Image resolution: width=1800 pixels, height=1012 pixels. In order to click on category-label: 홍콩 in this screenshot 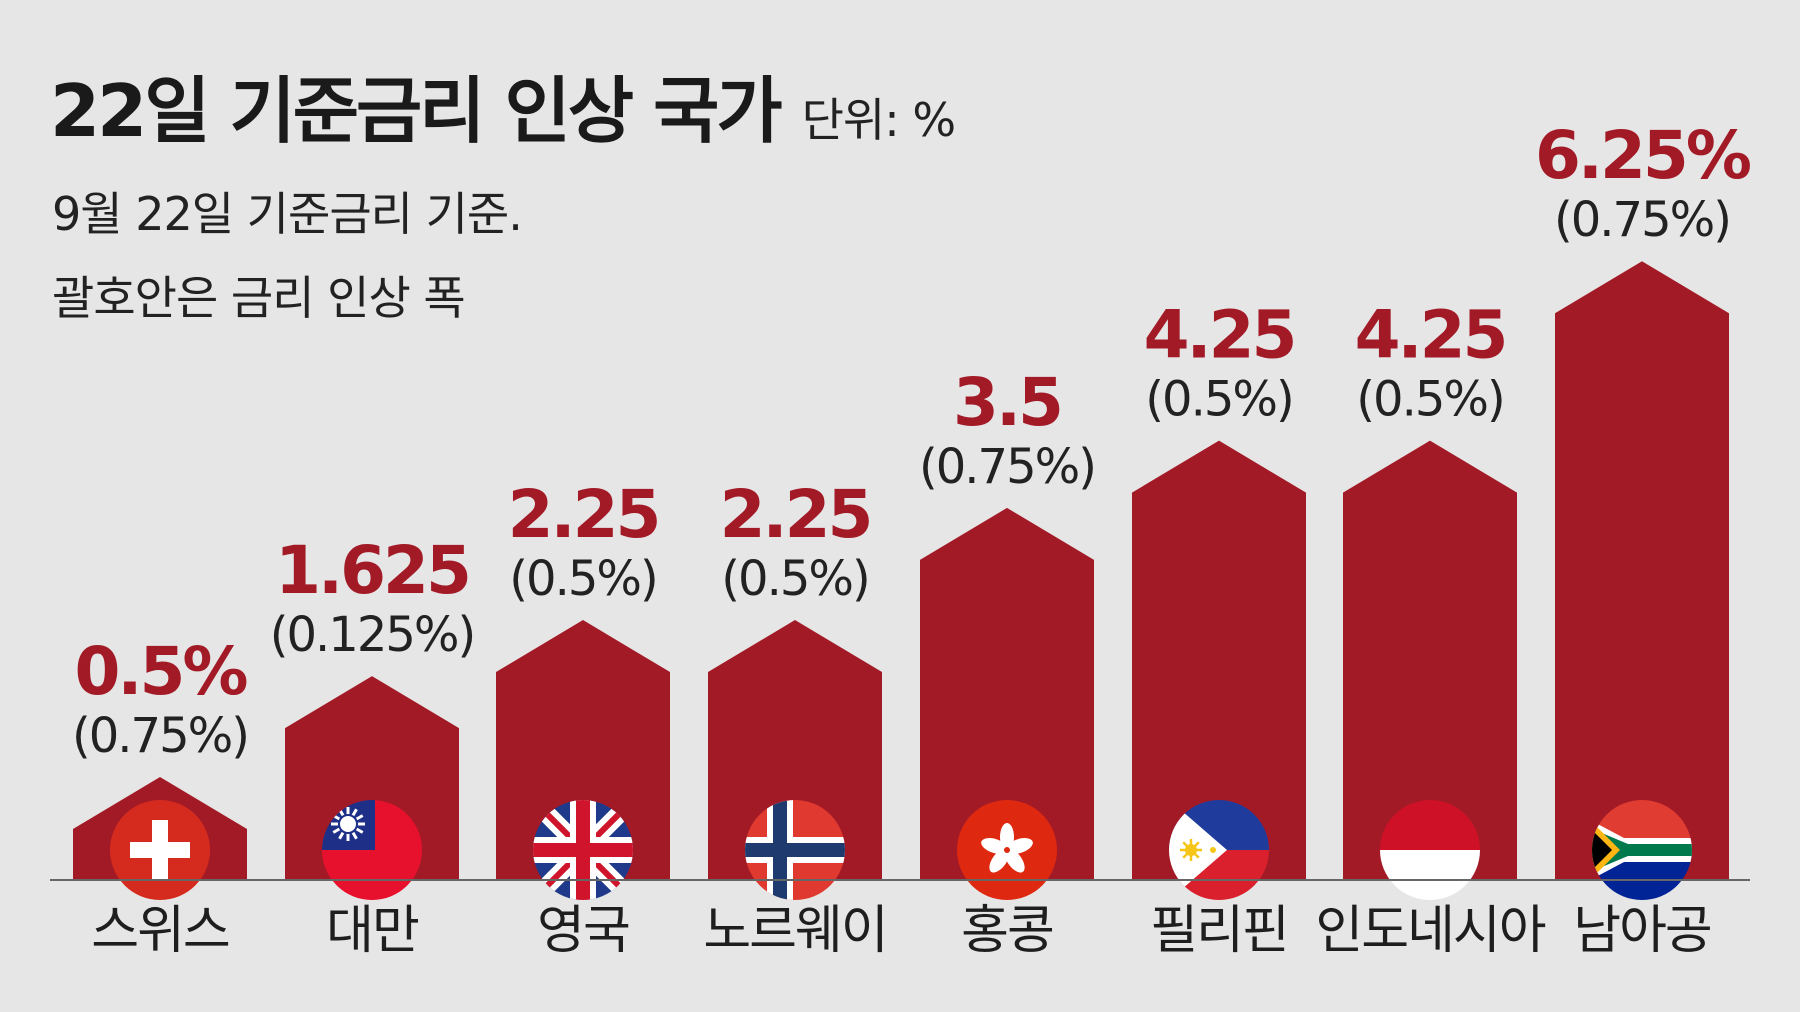, I will do `click(1007, 931)`.